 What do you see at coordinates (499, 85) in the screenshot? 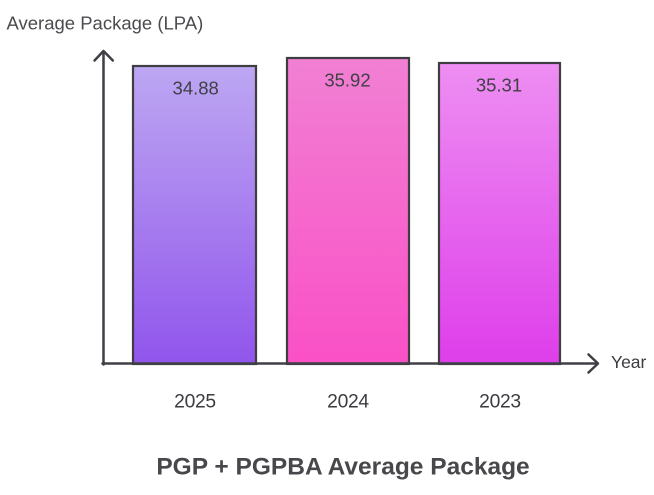
I see `svg-text: 35.31` at bounding box center [499, 85].